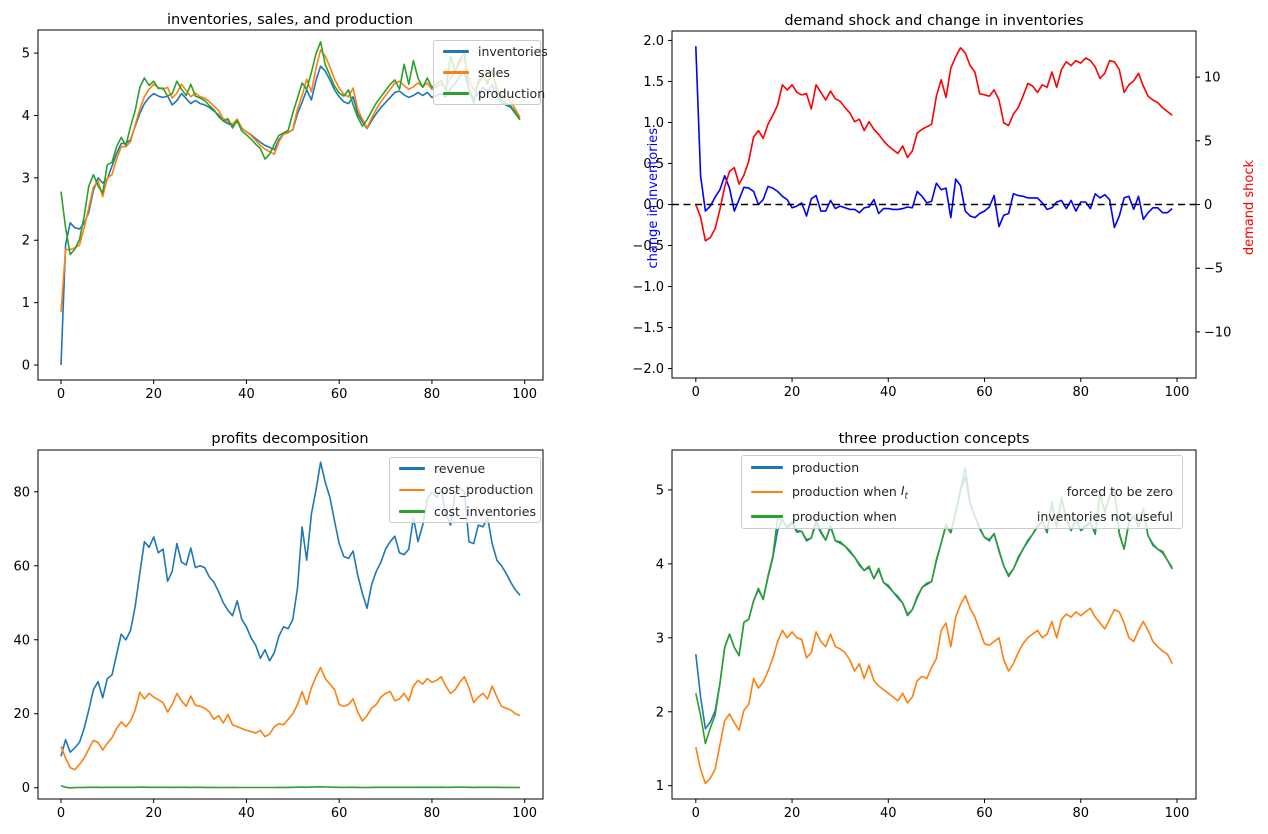  Describe the element at coordinates (290, 786) in the screenshot. I see `profits-decomposition-line-cost-inventories` at that location.